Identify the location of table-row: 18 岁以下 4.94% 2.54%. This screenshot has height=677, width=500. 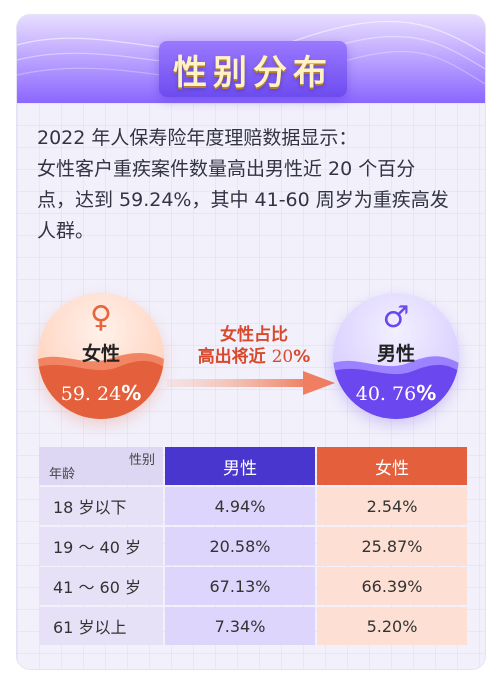
(253, 506).